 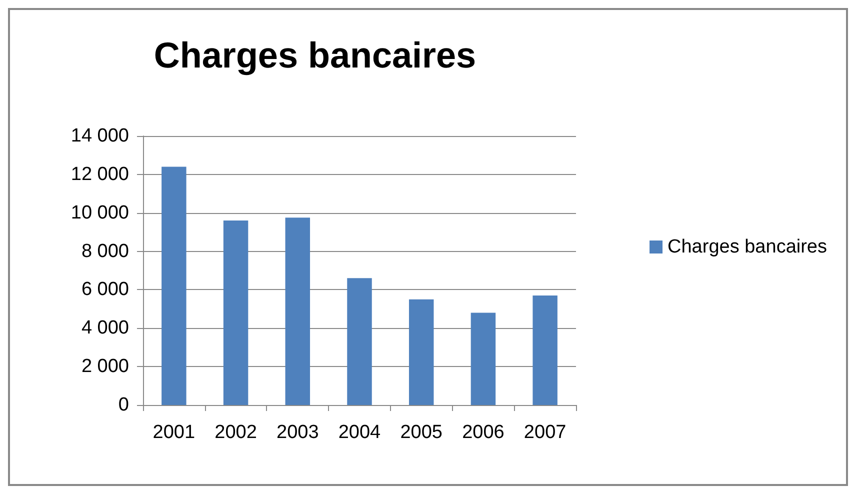 I want to click on y-tick-label: 2 000, so click(x=105, y=367).